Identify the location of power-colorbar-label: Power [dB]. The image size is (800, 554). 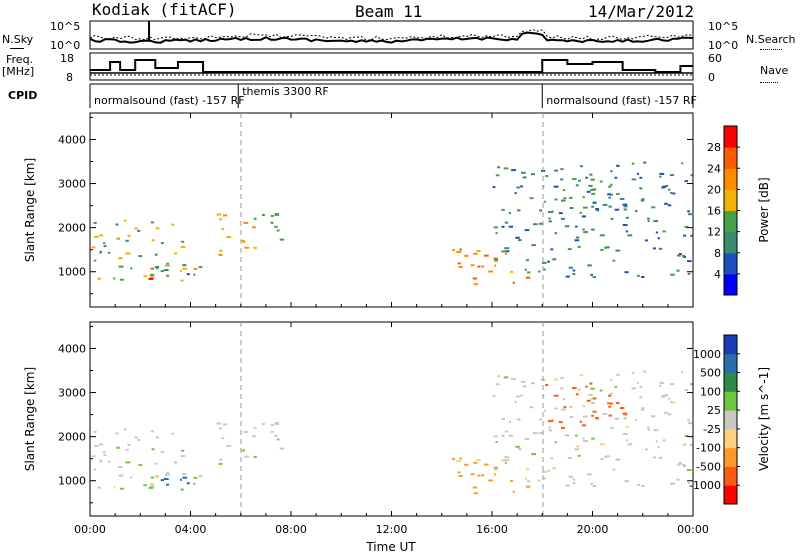
(764, 209).